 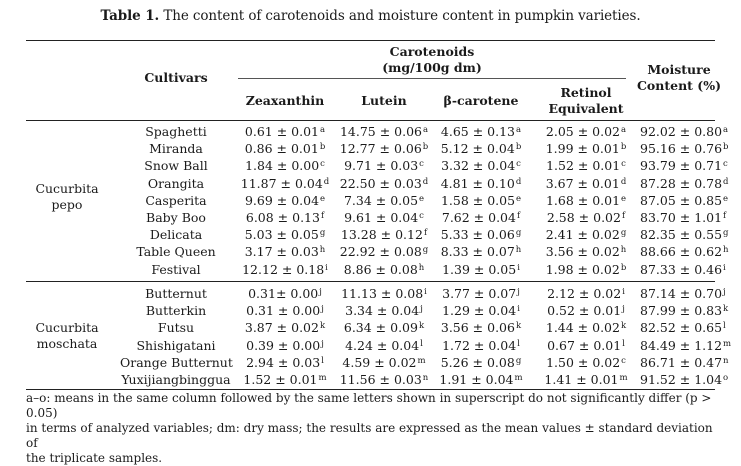 I want to click on lutein-cell: 12.77 ± 0.06b, so click(x=384, y=149).